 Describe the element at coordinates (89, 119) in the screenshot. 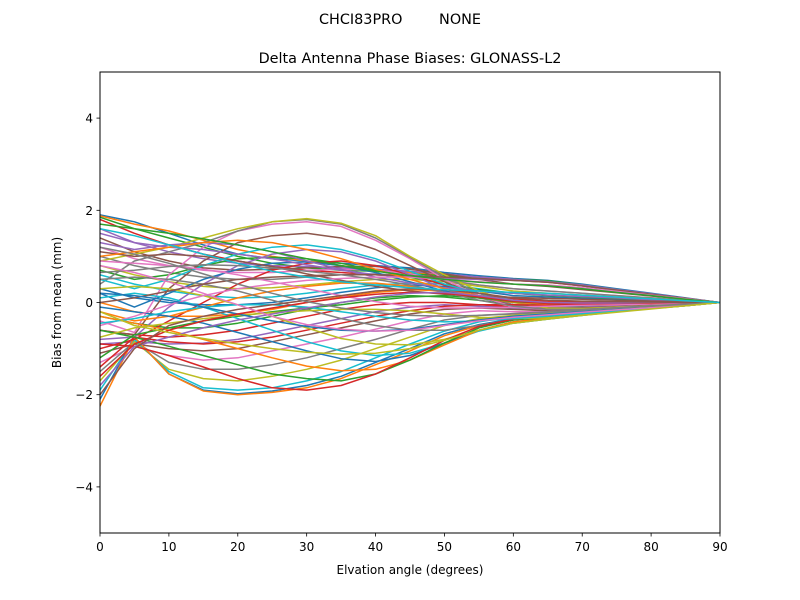

I see `y-tick-label: 4` at that location.